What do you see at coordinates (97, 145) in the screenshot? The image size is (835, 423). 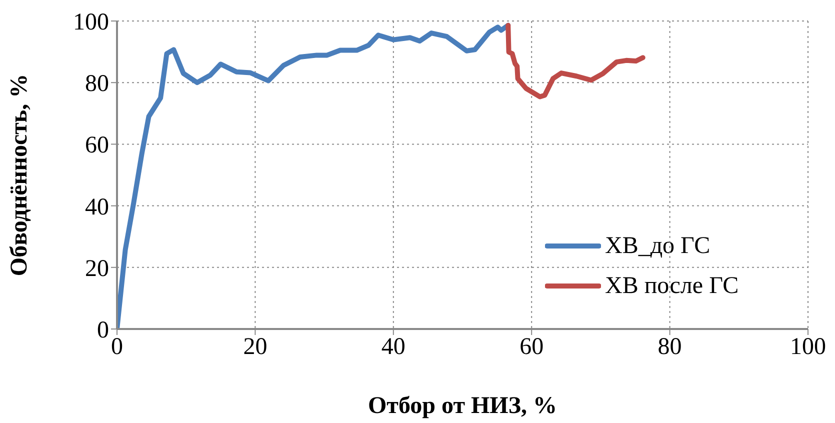 I see `y-tick-label: 60` at bounding box center [97, 145].